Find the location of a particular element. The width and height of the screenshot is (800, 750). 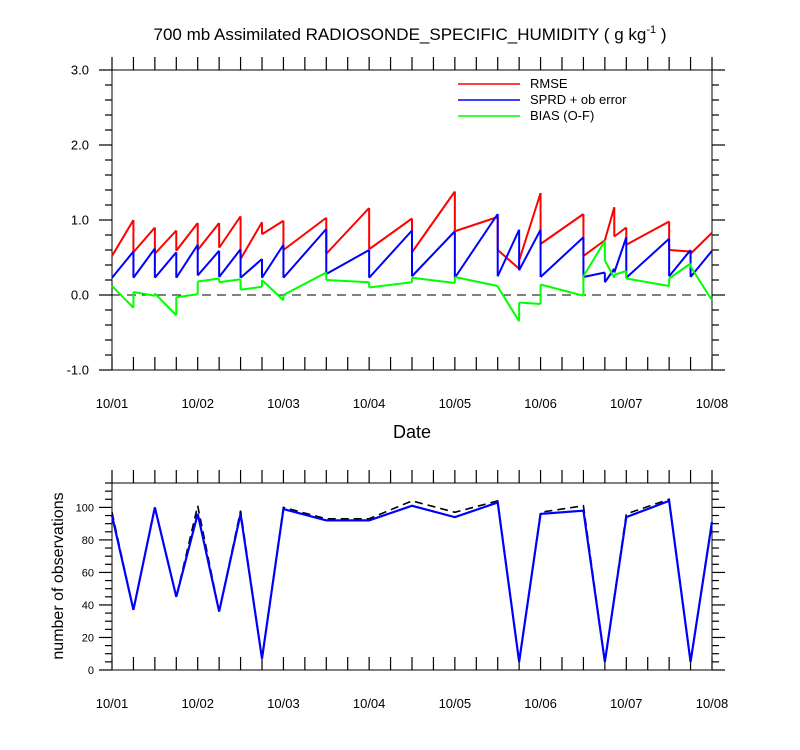

legend-label-sprd: SPRD + ob error is located at coordinates (578, 99).